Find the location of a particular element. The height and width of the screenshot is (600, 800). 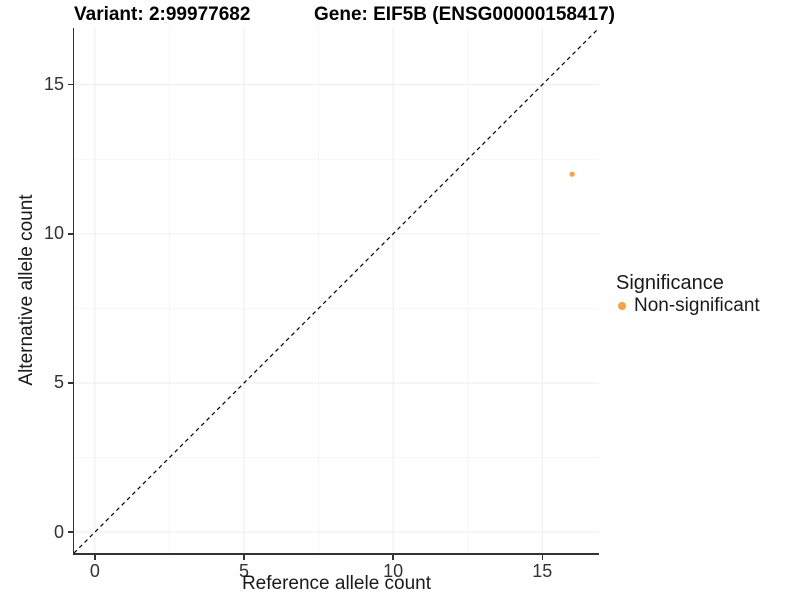

y-axis-title: Alternative allele count is located at coordinates (26, 290).